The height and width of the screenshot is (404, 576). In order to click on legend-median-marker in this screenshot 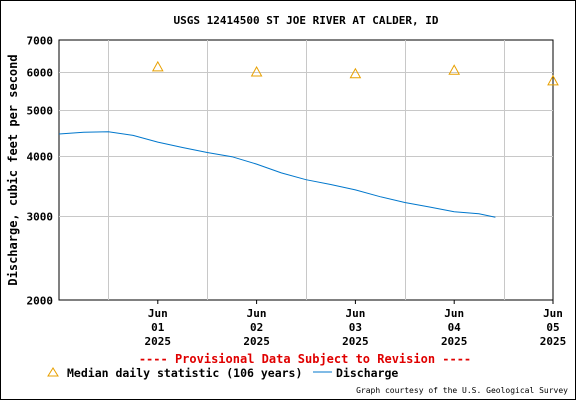, I will do `click(53, 372)`.